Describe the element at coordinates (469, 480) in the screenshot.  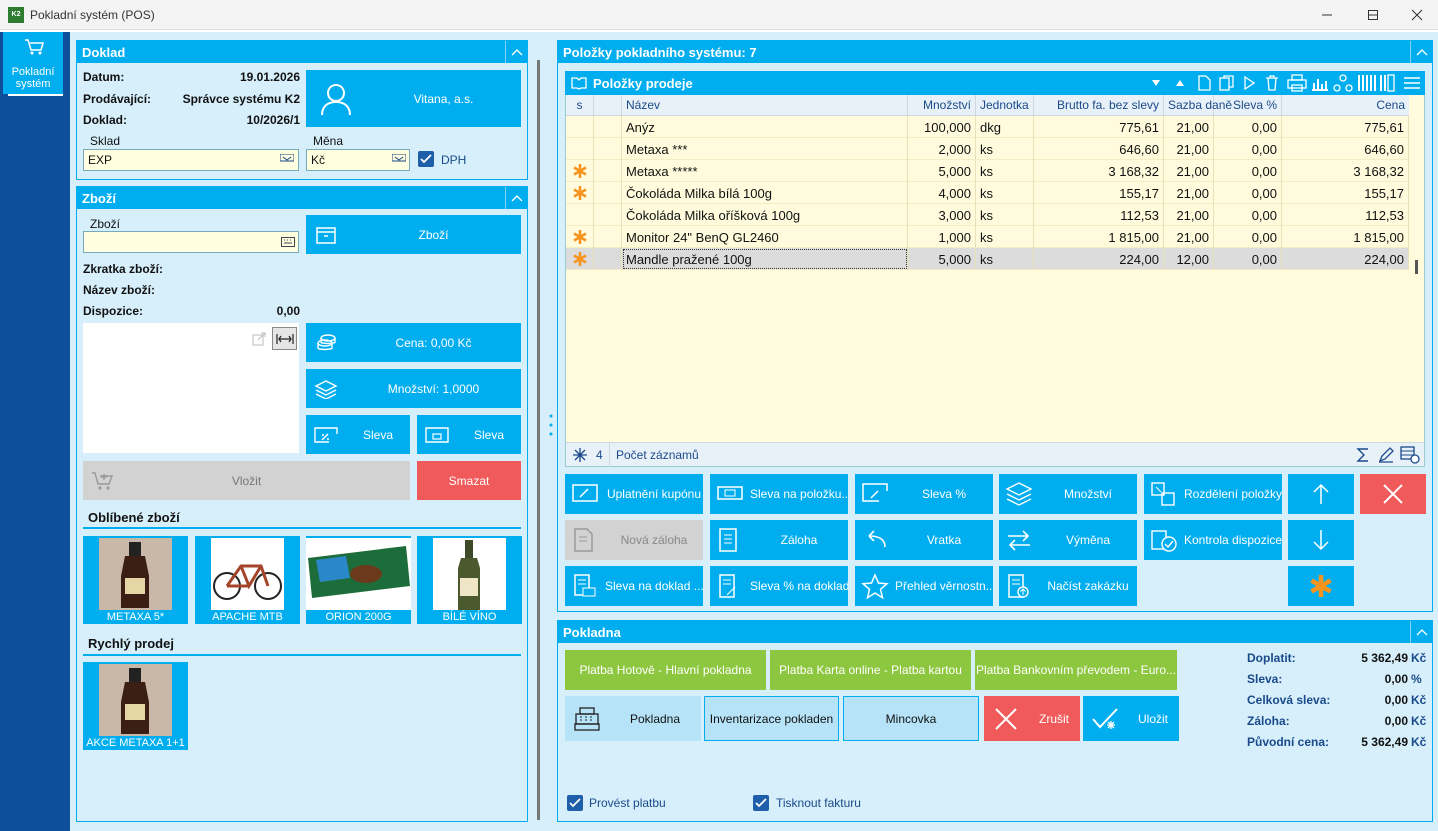
I see `smazat-button: Smazat` at that location.